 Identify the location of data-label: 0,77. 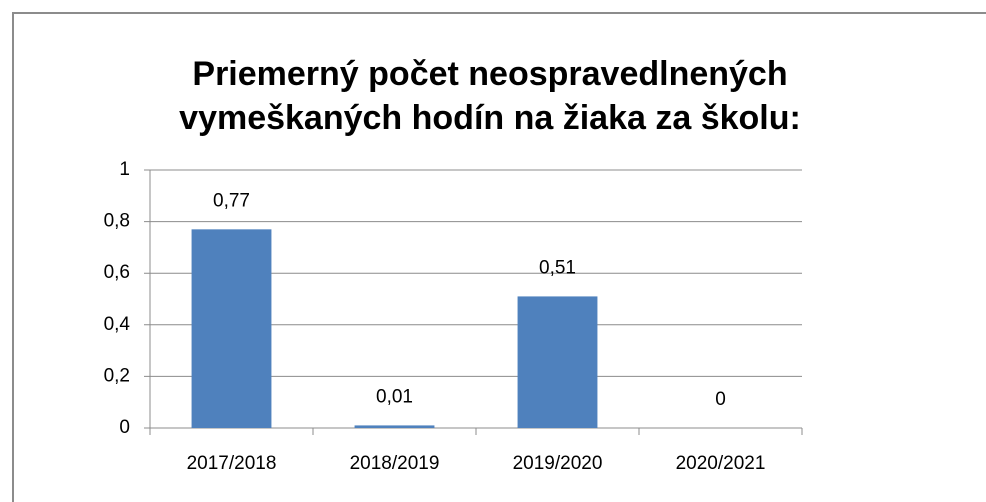
(231, 200).